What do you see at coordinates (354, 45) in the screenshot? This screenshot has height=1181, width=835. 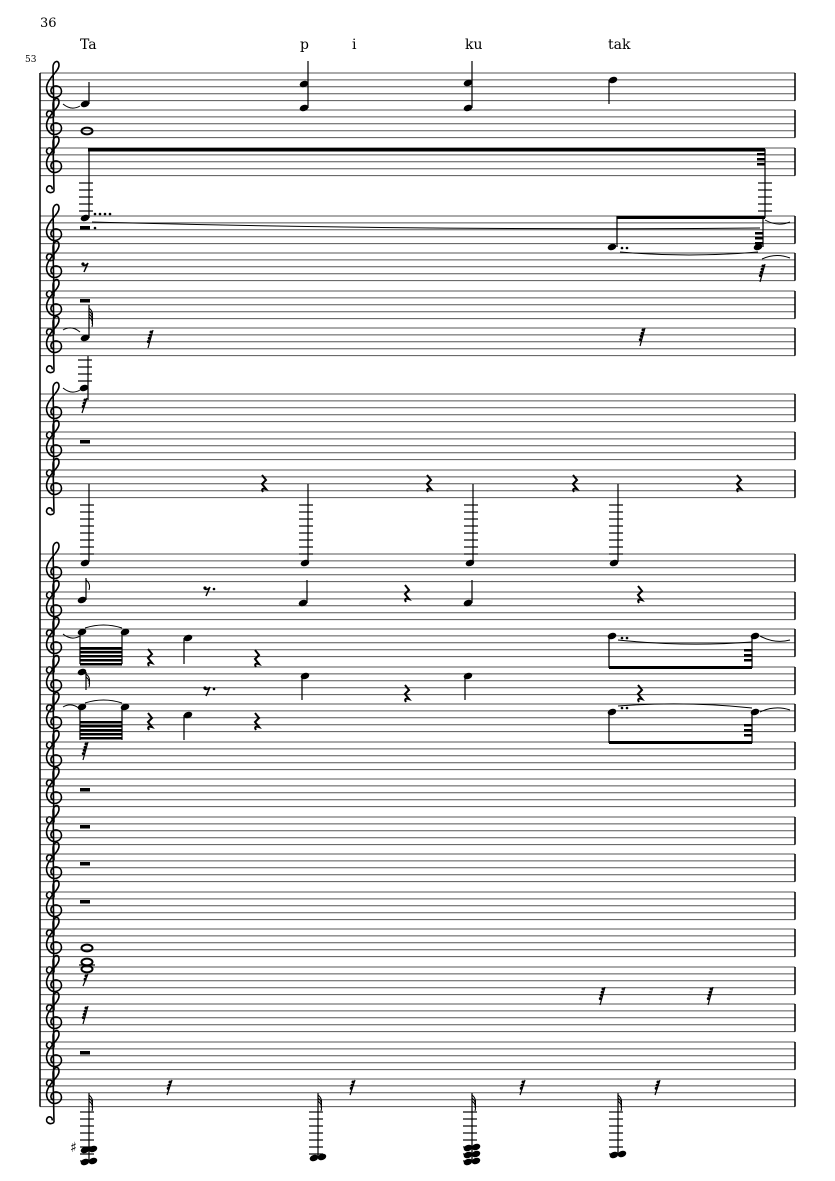 I see `lyric-syllable: i` at bounding box center [354, 45].